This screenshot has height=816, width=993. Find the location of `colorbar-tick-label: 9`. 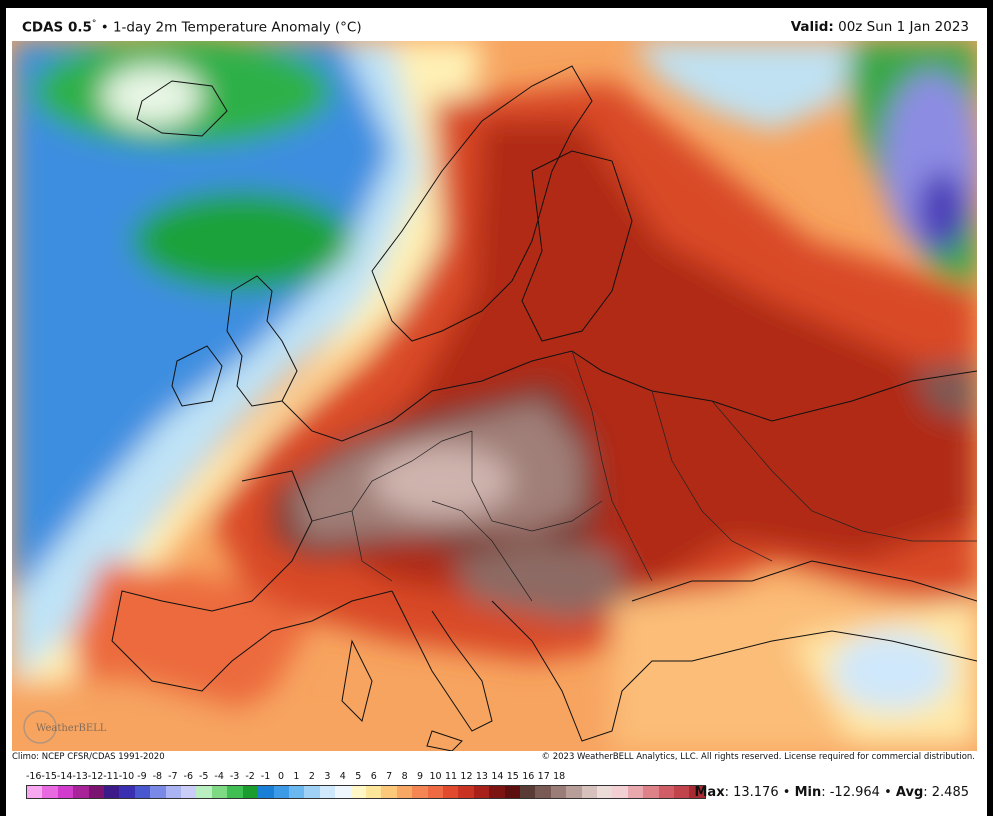

colorbar-tick-label: 9 is located at coordinates (420, 776).